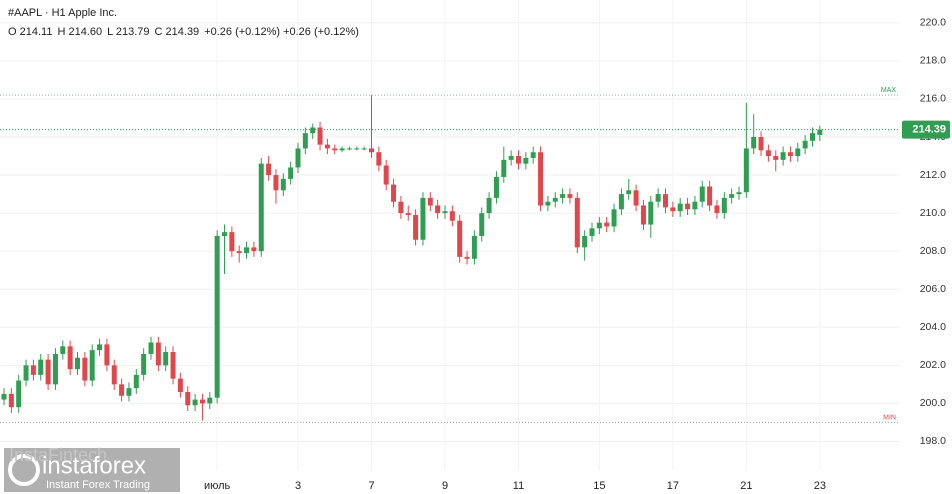 This screenshot has height=494, width=952. What do you see at coordinates (673, 486) in the screenshot?
I see `x-tick-label: 17` at bounding box center [673, 486].